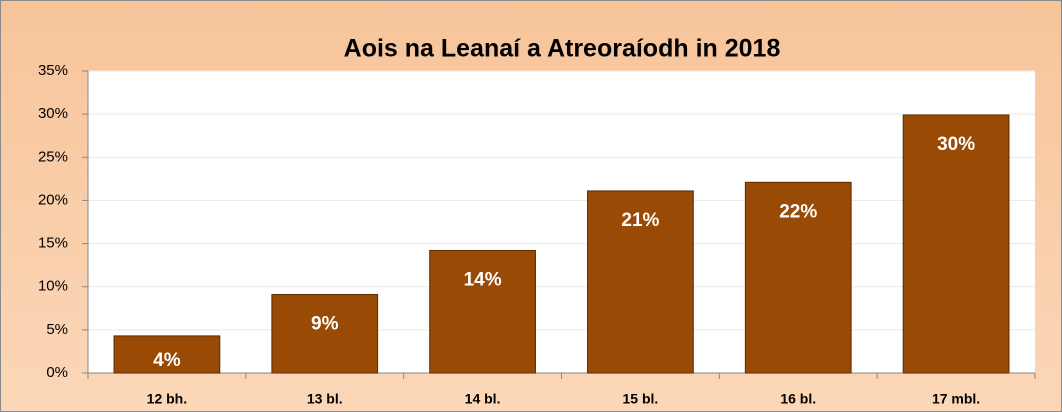 The height and width of the screenshot is (412, 1062). I want to click on x-tick-label: 16 bl., so click(798, 399).